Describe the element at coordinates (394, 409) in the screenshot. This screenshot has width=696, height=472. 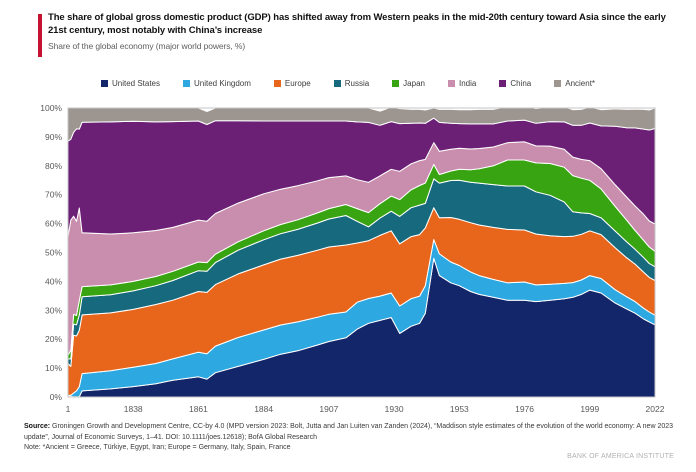
I see `x-tick-label: 1930` at that location.